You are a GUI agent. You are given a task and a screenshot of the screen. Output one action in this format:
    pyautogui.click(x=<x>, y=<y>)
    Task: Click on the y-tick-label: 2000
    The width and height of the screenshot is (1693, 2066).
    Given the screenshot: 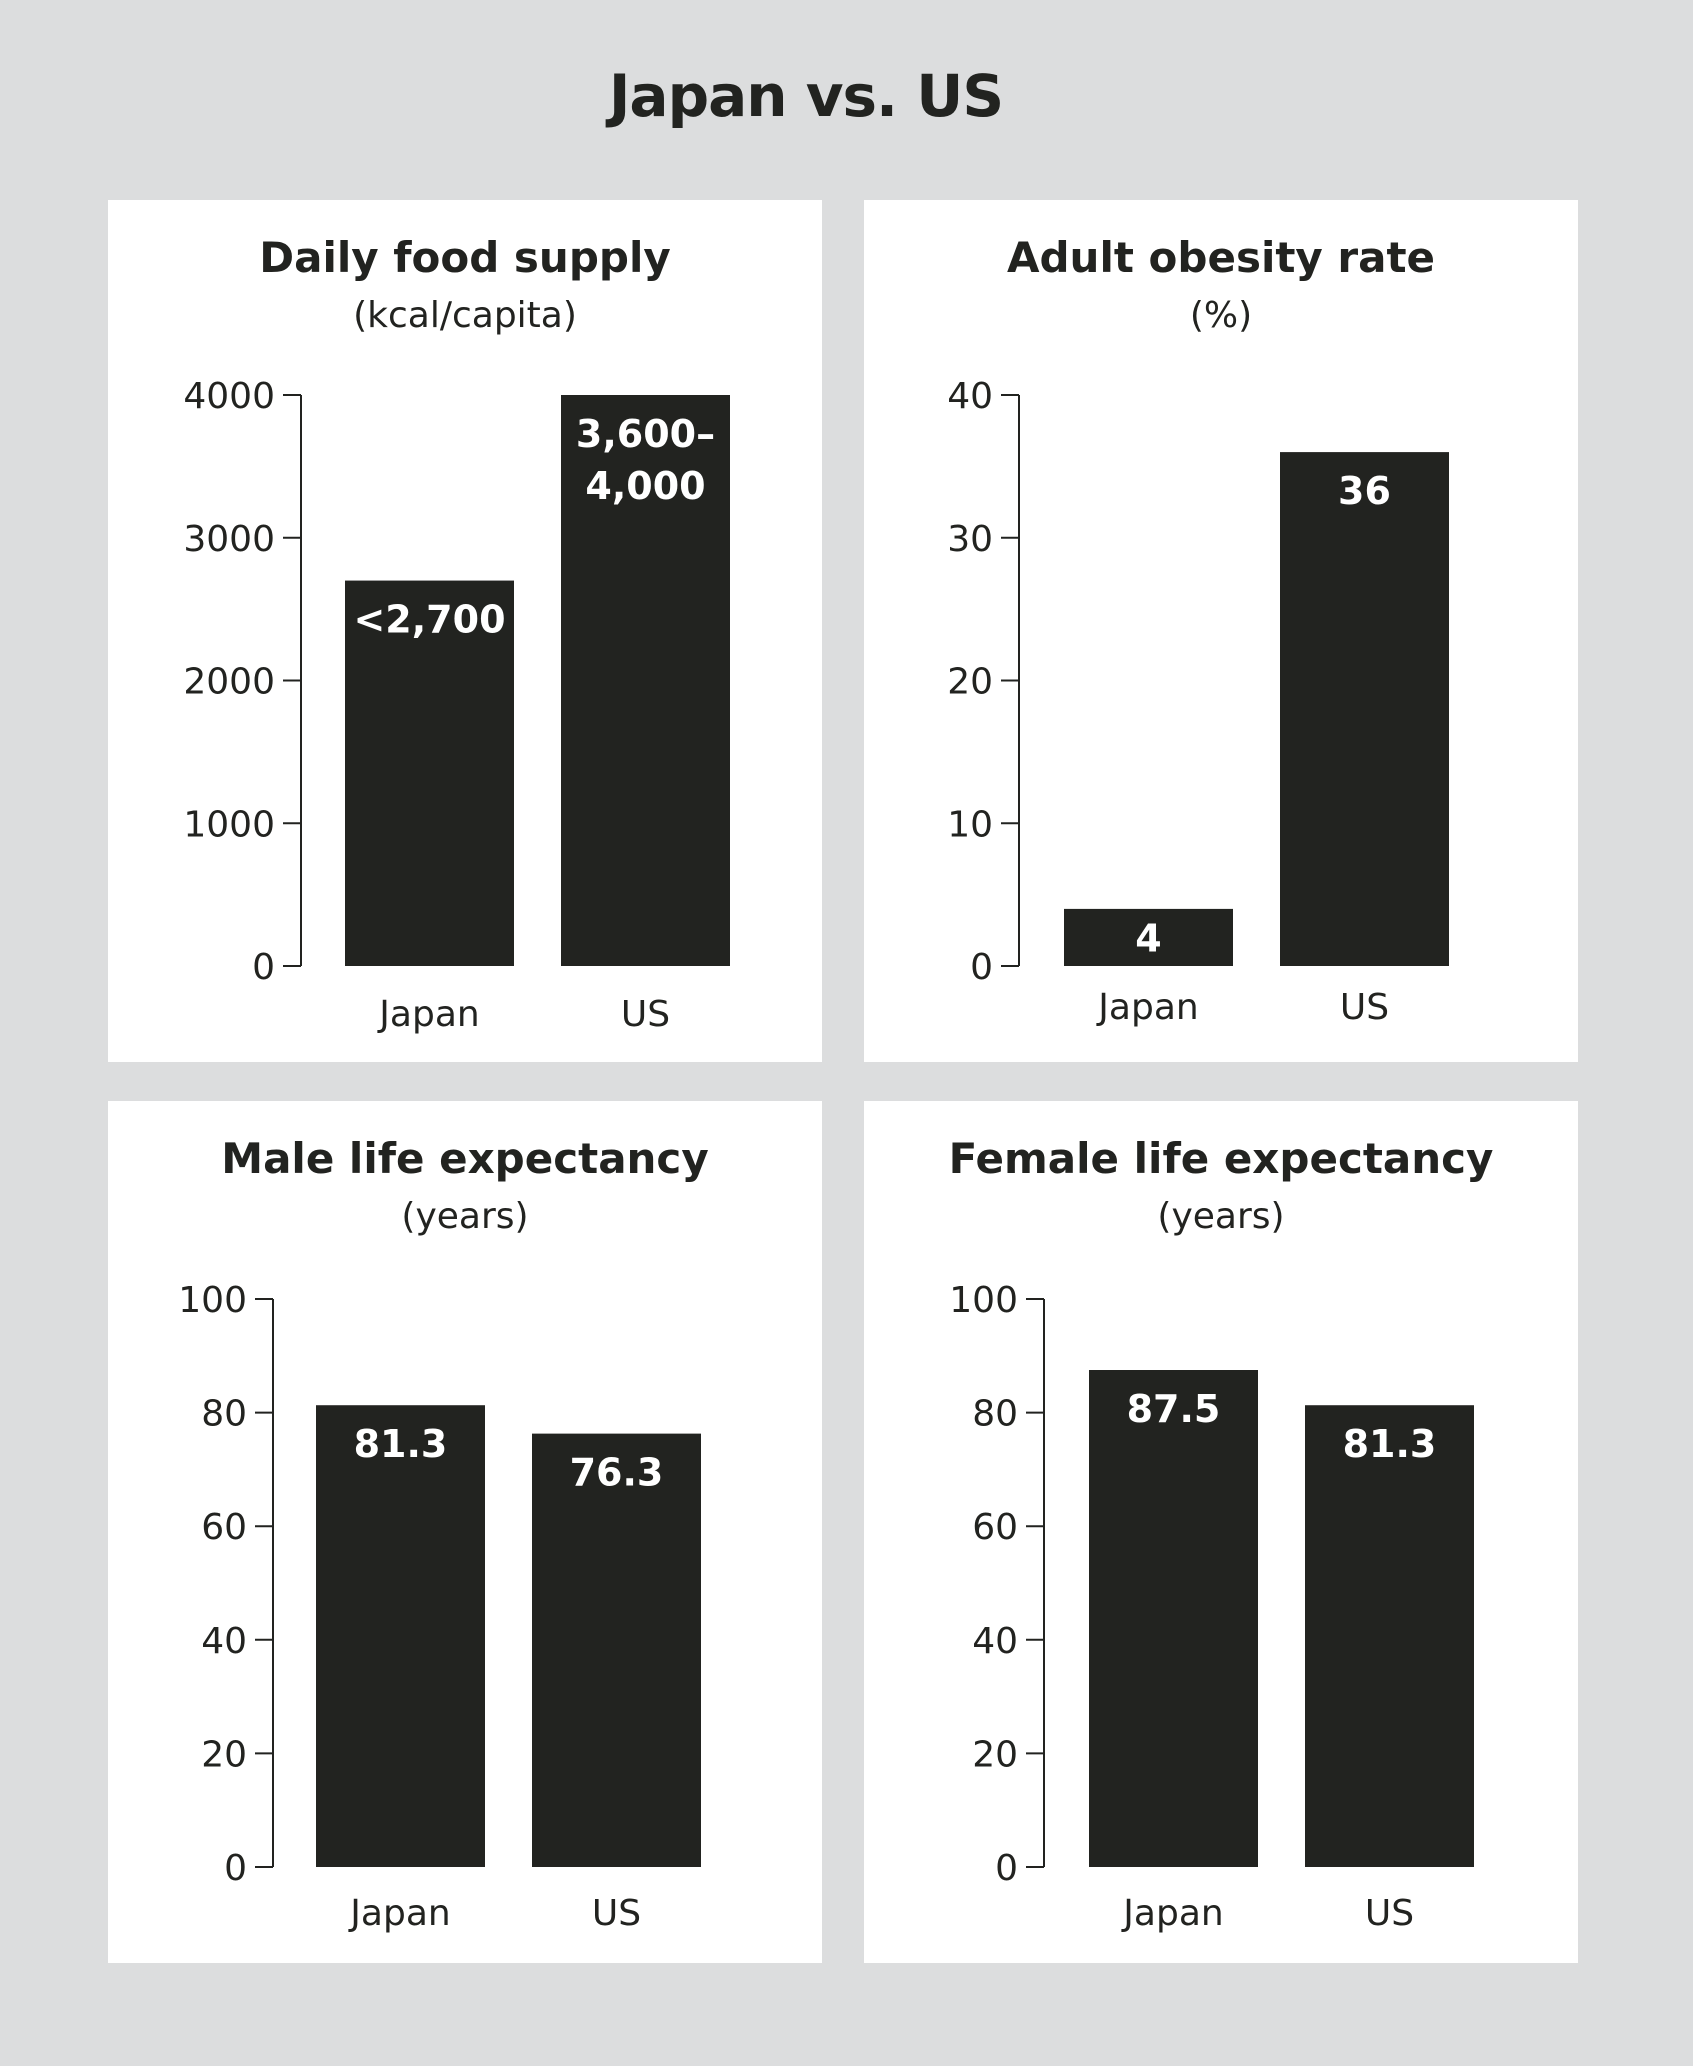 What is the action you would take?
    pyautogui.click(x=229, y=682)
    